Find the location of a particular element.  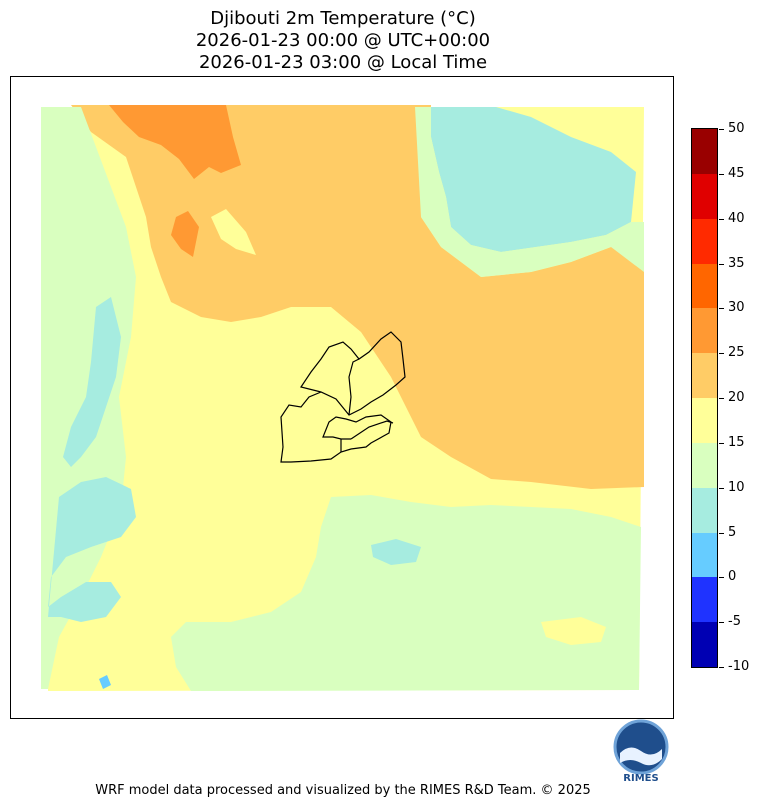

djibouti-border-north is located at coordinates (353, 373).